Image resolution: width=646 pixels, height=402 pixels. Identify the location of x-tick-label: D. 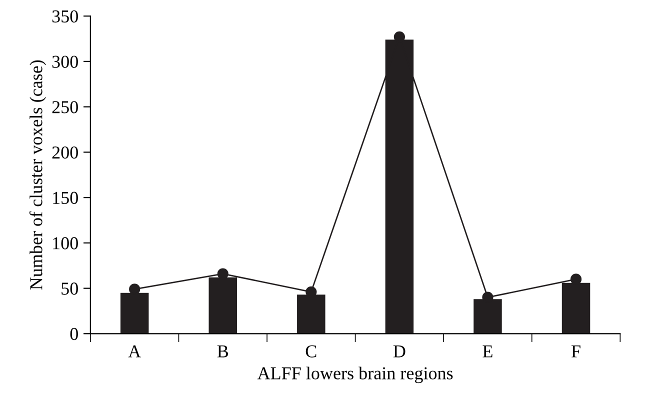
(399, 351).